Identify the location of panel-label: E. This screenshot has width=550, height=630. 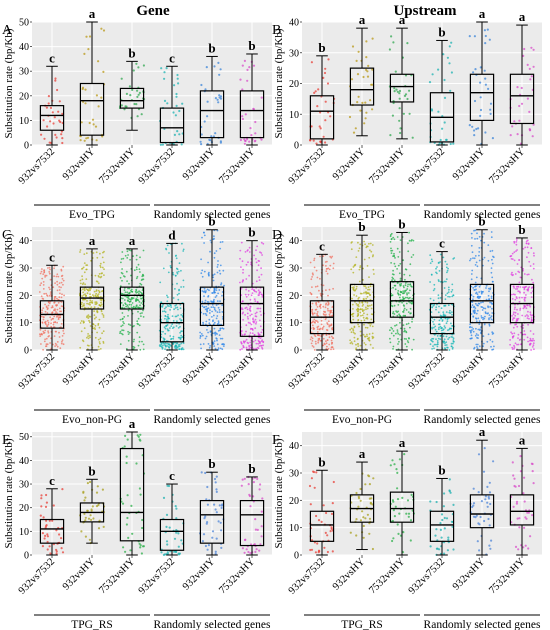
(6, 440).